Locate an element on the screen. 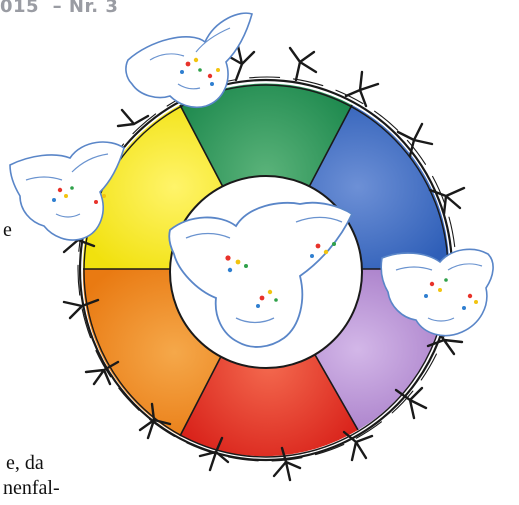 Image resolution: width=519 pixels, height=505 pixels. dove-top is located at coordinates (189, 60).